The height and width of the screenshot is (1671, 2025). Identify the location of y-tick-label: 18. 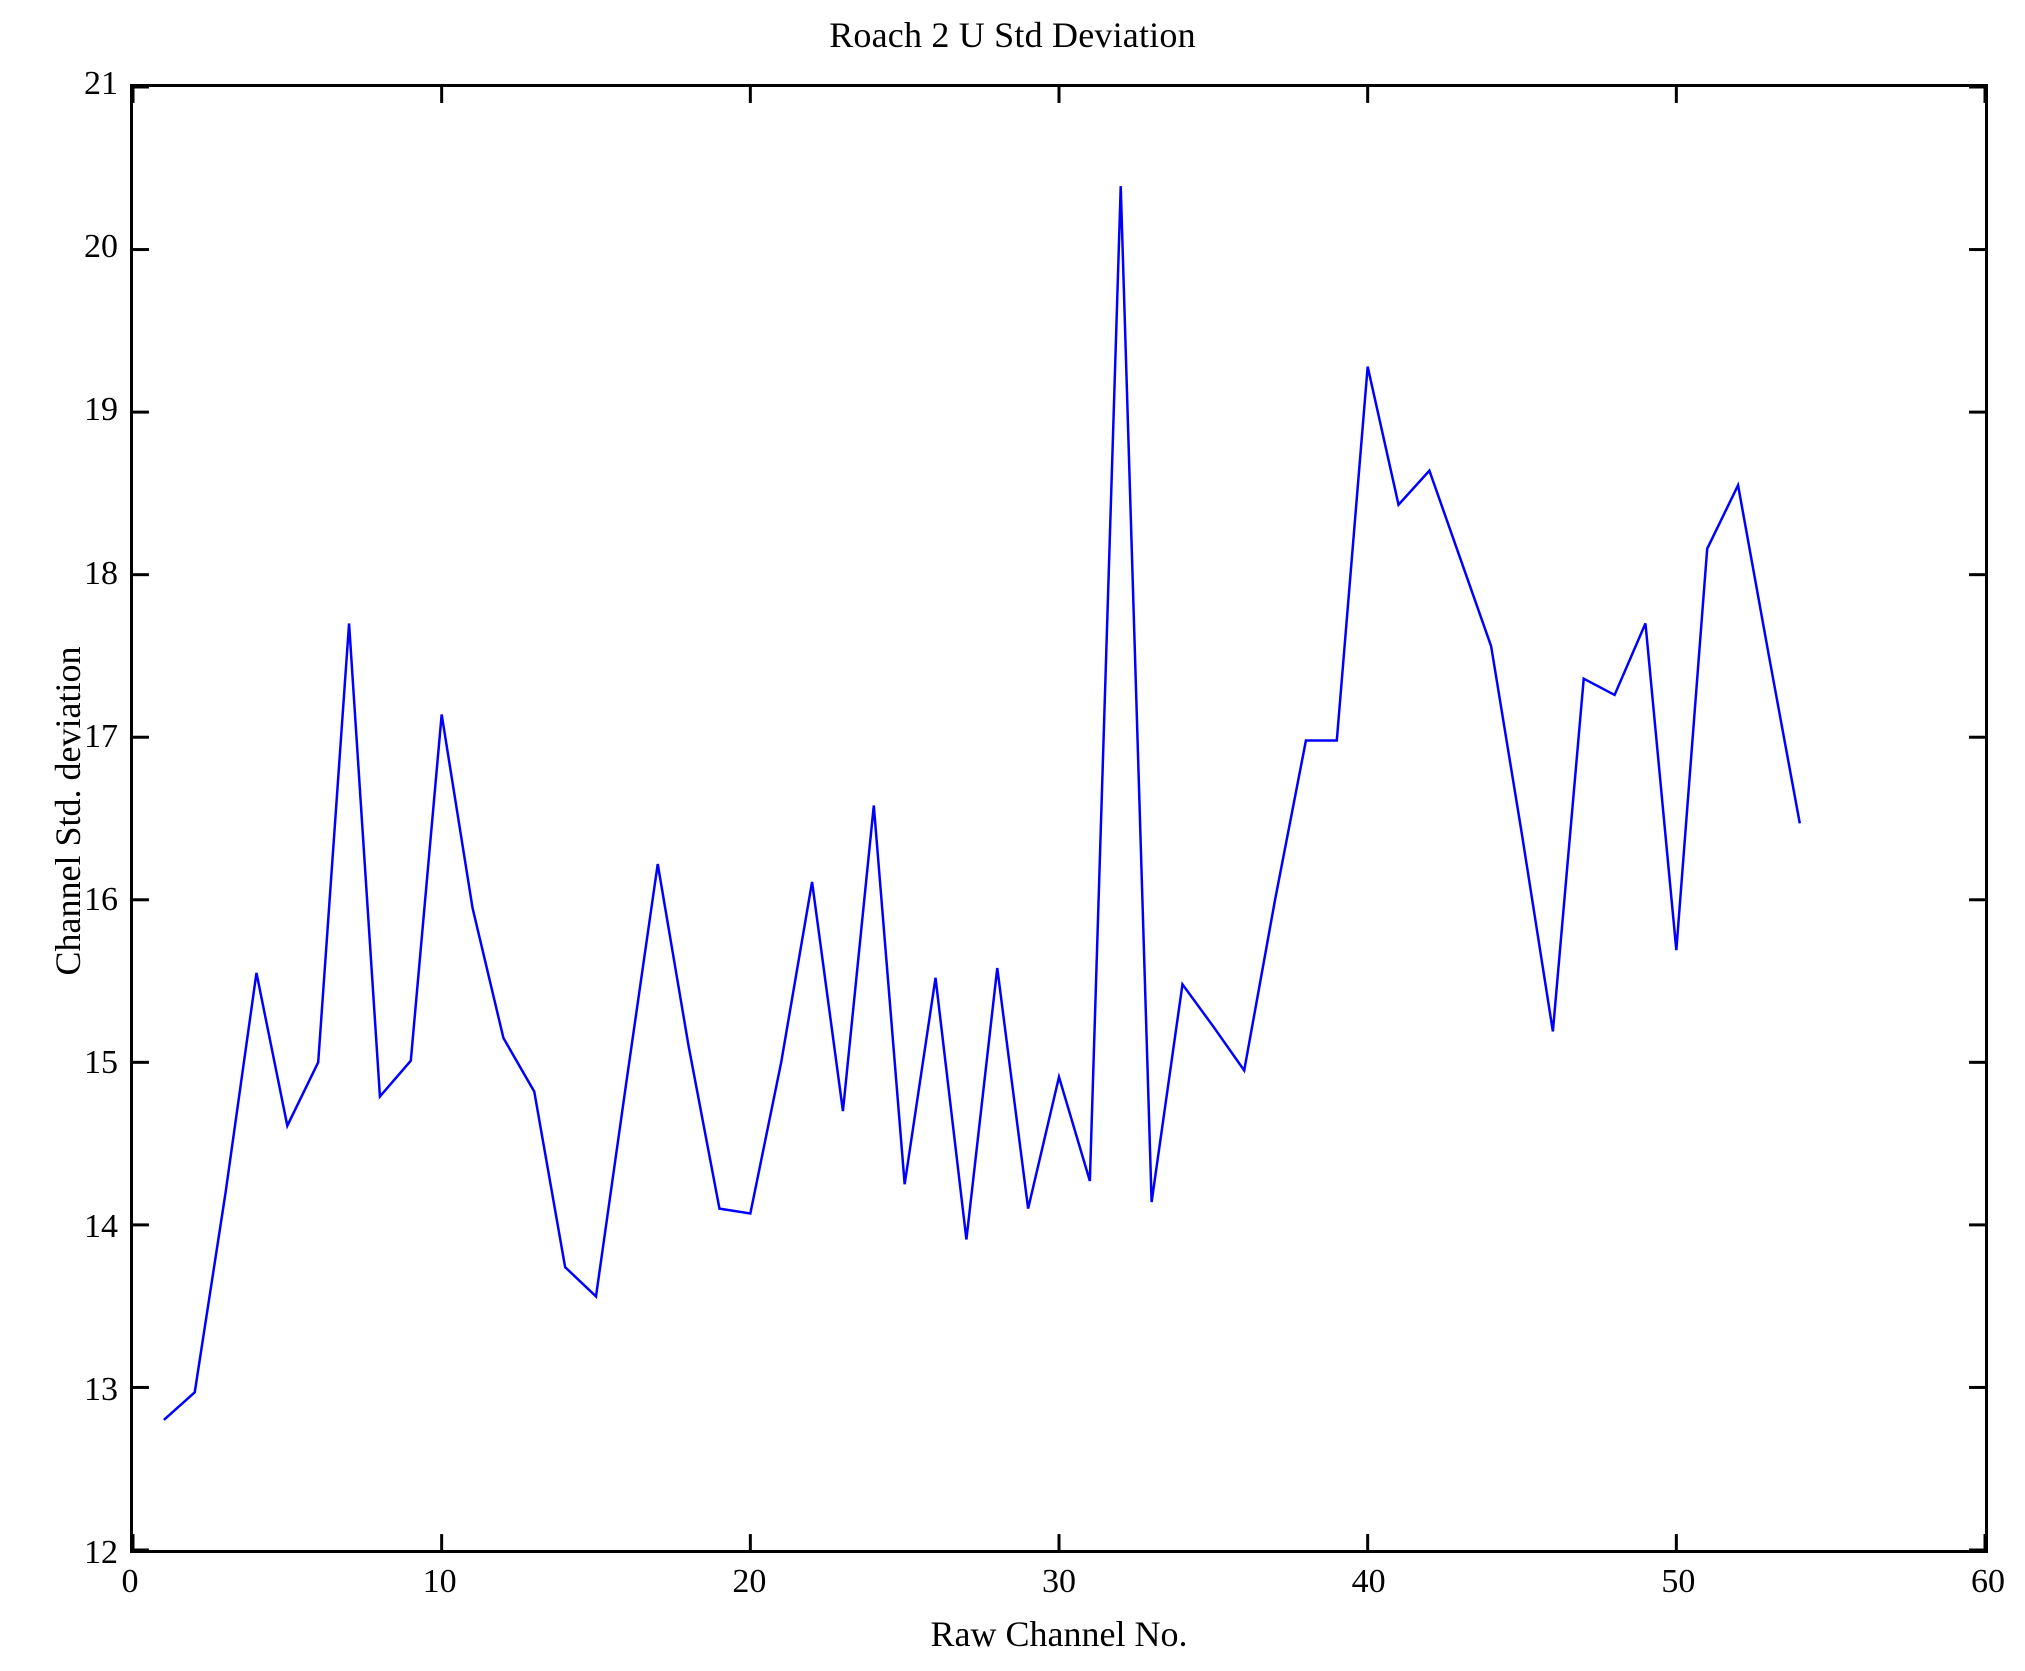
(101, 573).